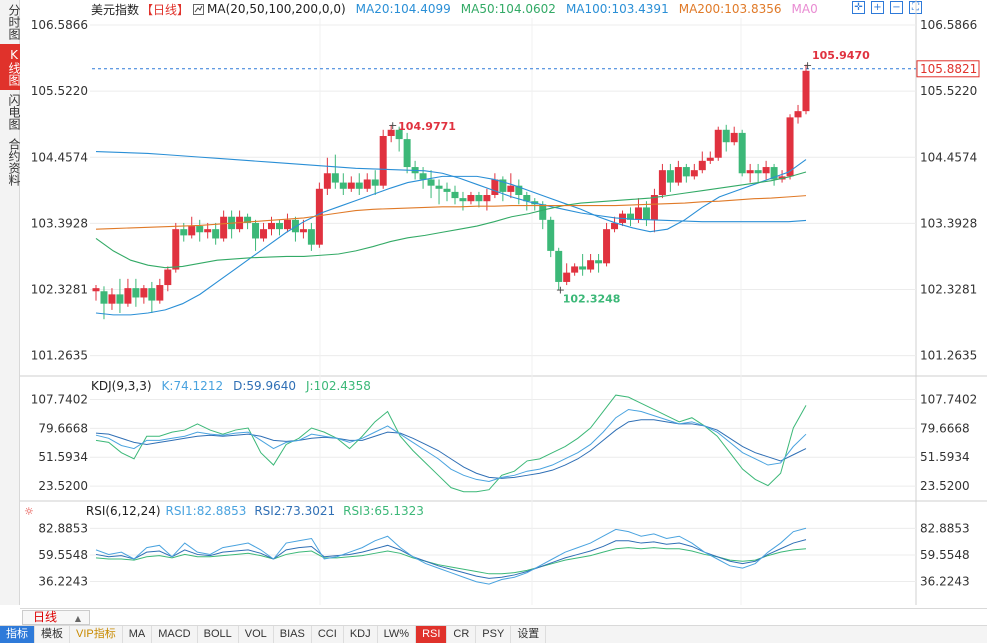  Describe the element at coordinates (361, 634) in the screenshot. I see `tab-kdj: KDJ` at that location.